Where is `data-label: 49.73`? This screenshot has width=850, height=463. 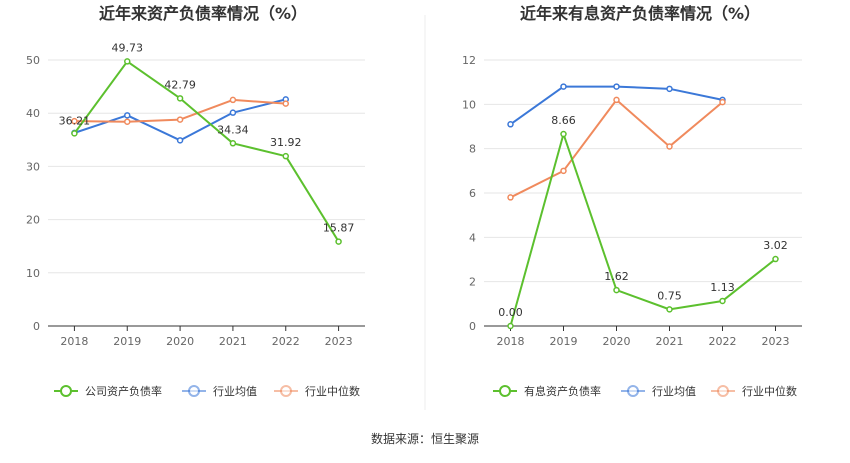 data-label: 49.73 is located at coordinates (128, 47).